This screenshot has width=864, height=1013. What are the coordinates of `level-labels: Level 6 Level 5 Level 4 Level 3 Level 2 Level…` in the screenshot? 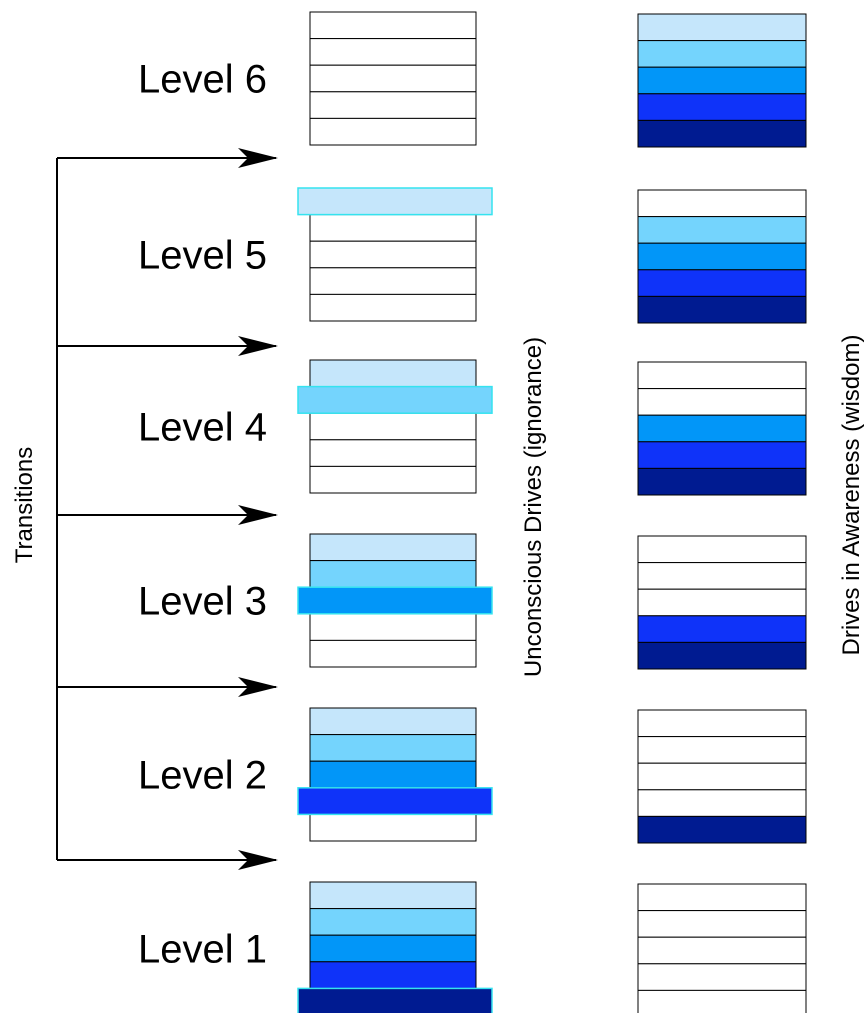 It's located at (202, 515).